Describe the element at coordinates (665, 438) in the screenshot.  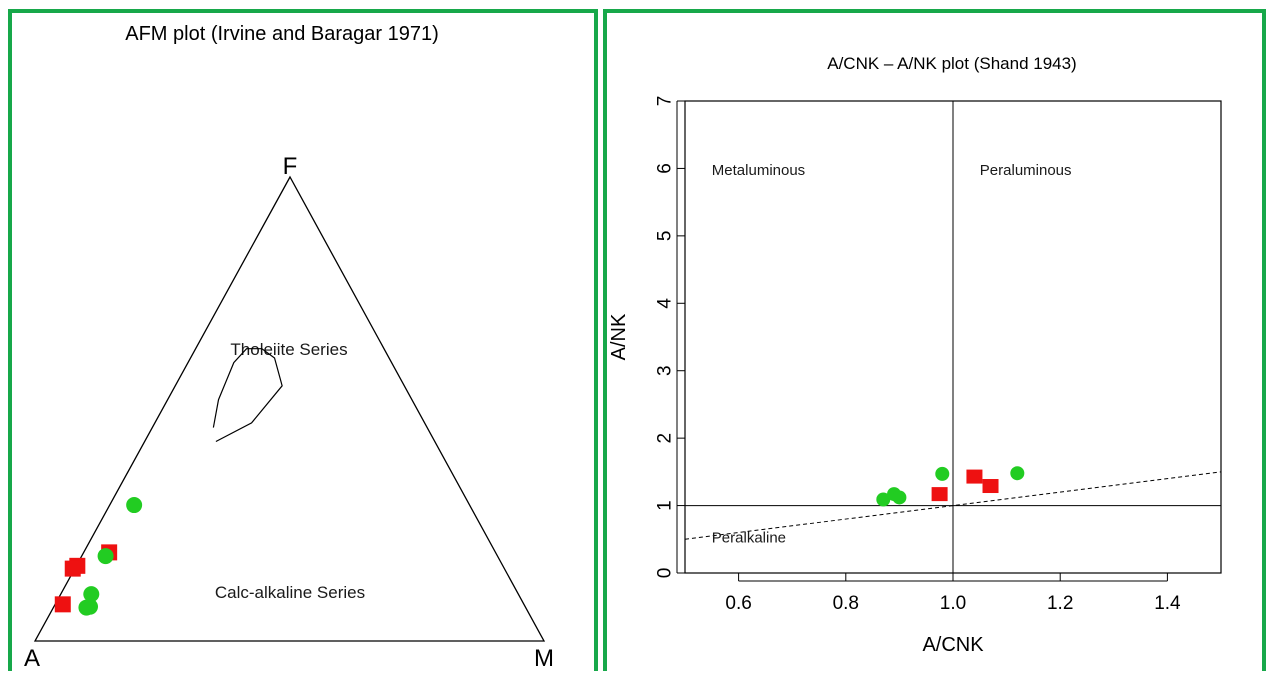
I see `y-tick-label: 2` at that location.